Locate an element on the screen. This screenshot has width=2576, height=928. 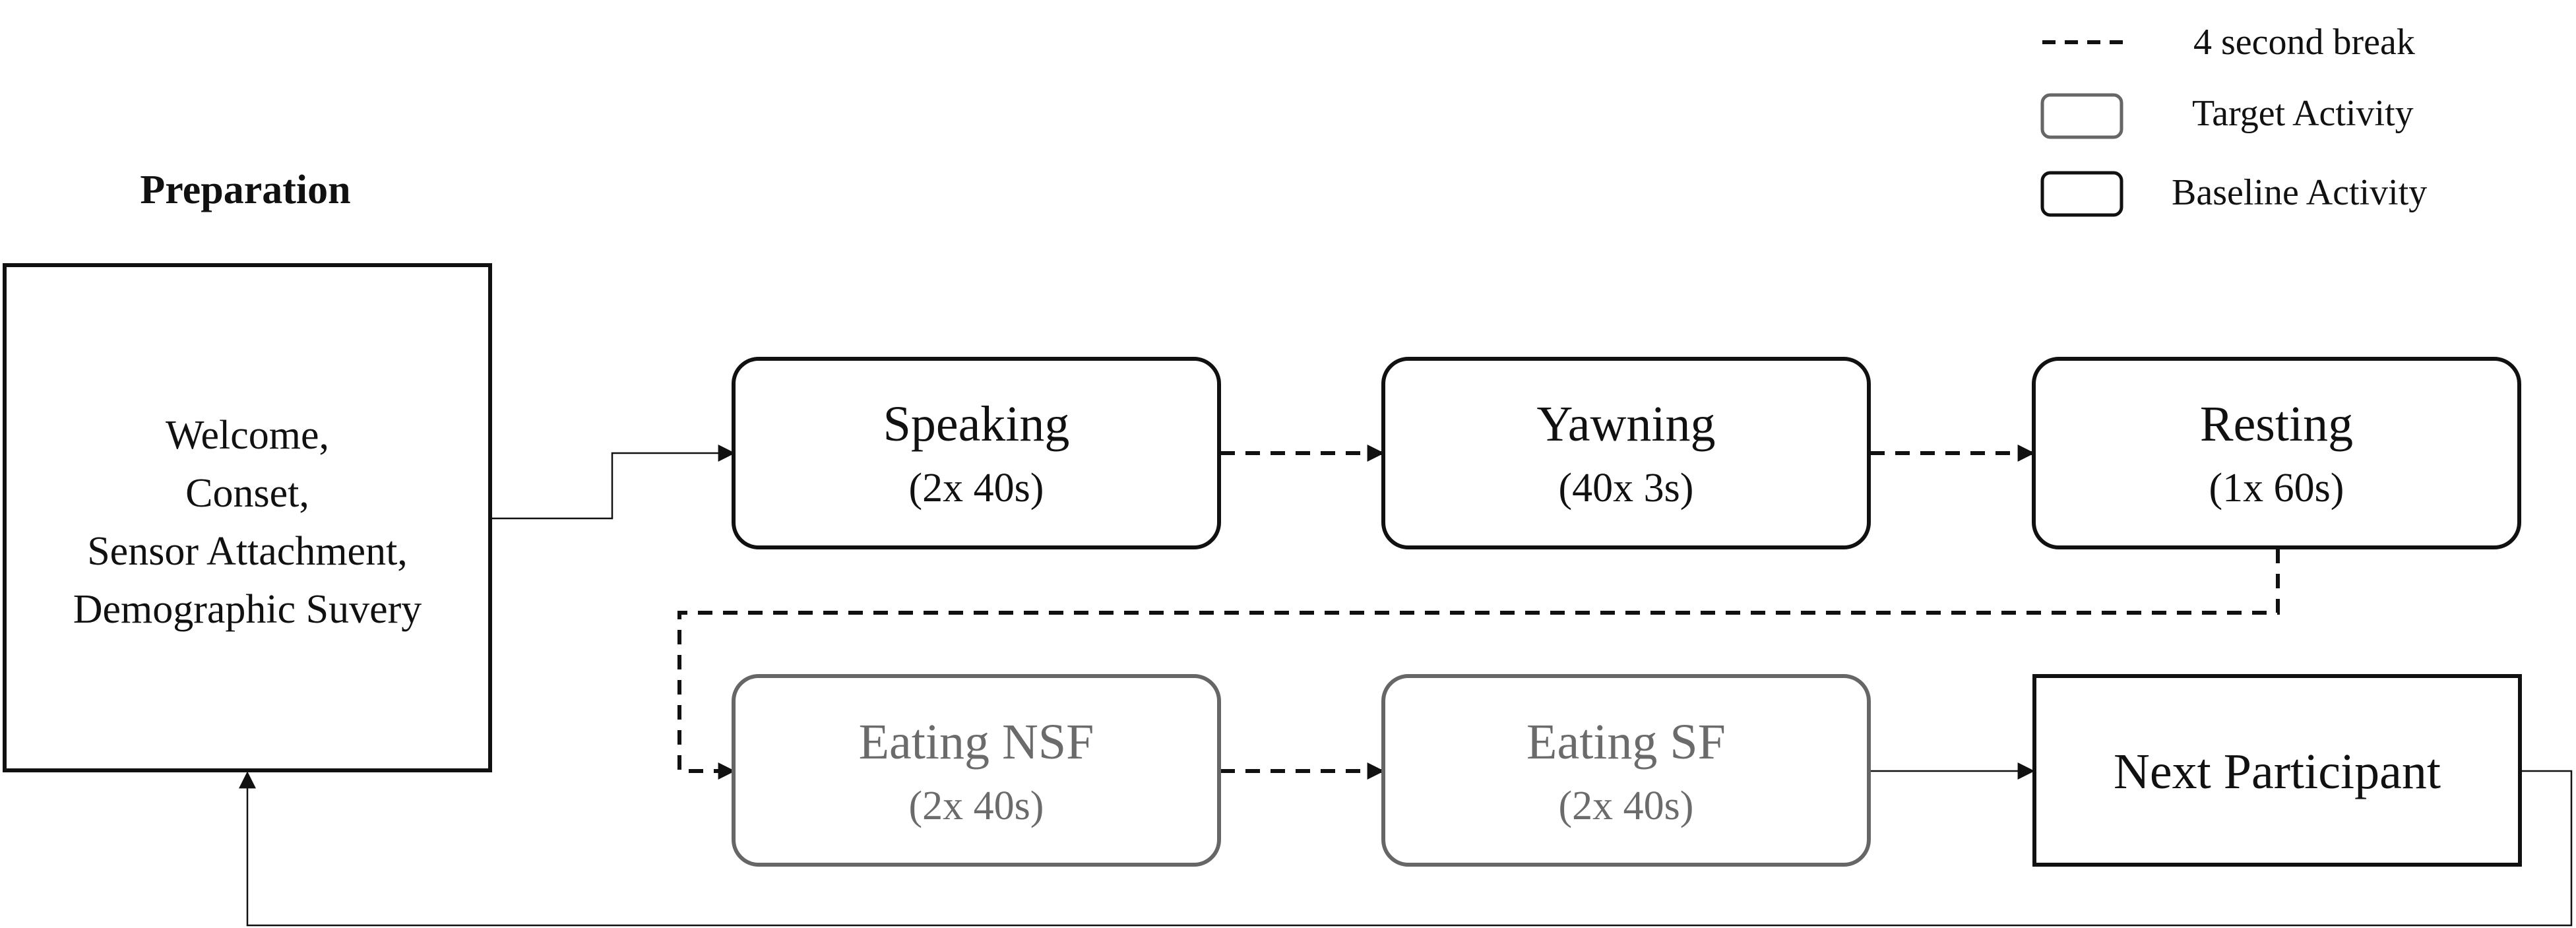
eating-nsf-box is located at coordinates (977, 770).